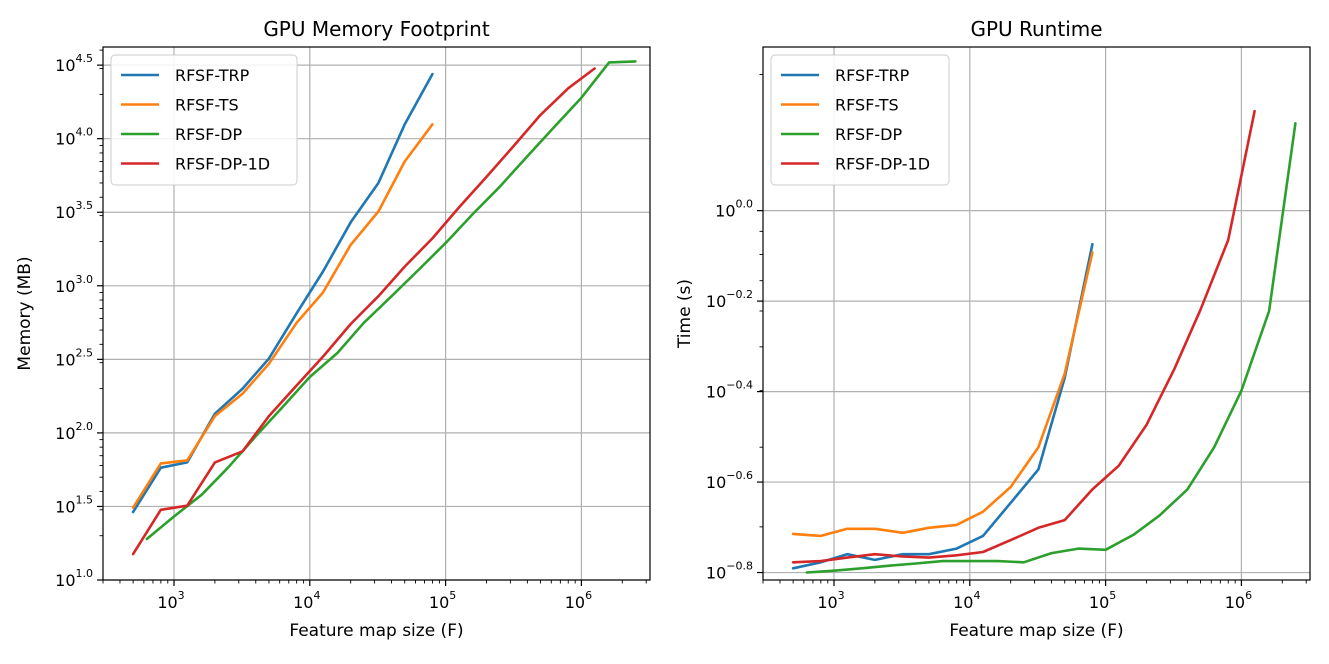 Image resolution: width=1329 pixels, height=664 pixels. Describe the element at coordinates (966, 600) in the screenshot. I see `runtime-x-tick-label: 10⁴` at that location.